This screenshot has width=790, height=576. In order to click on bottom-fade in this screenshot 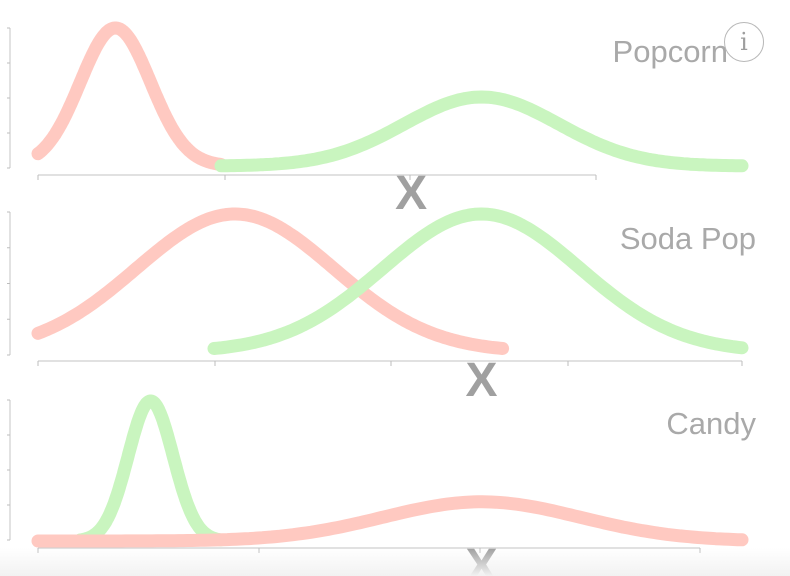, I will do `click(395, 562)`.